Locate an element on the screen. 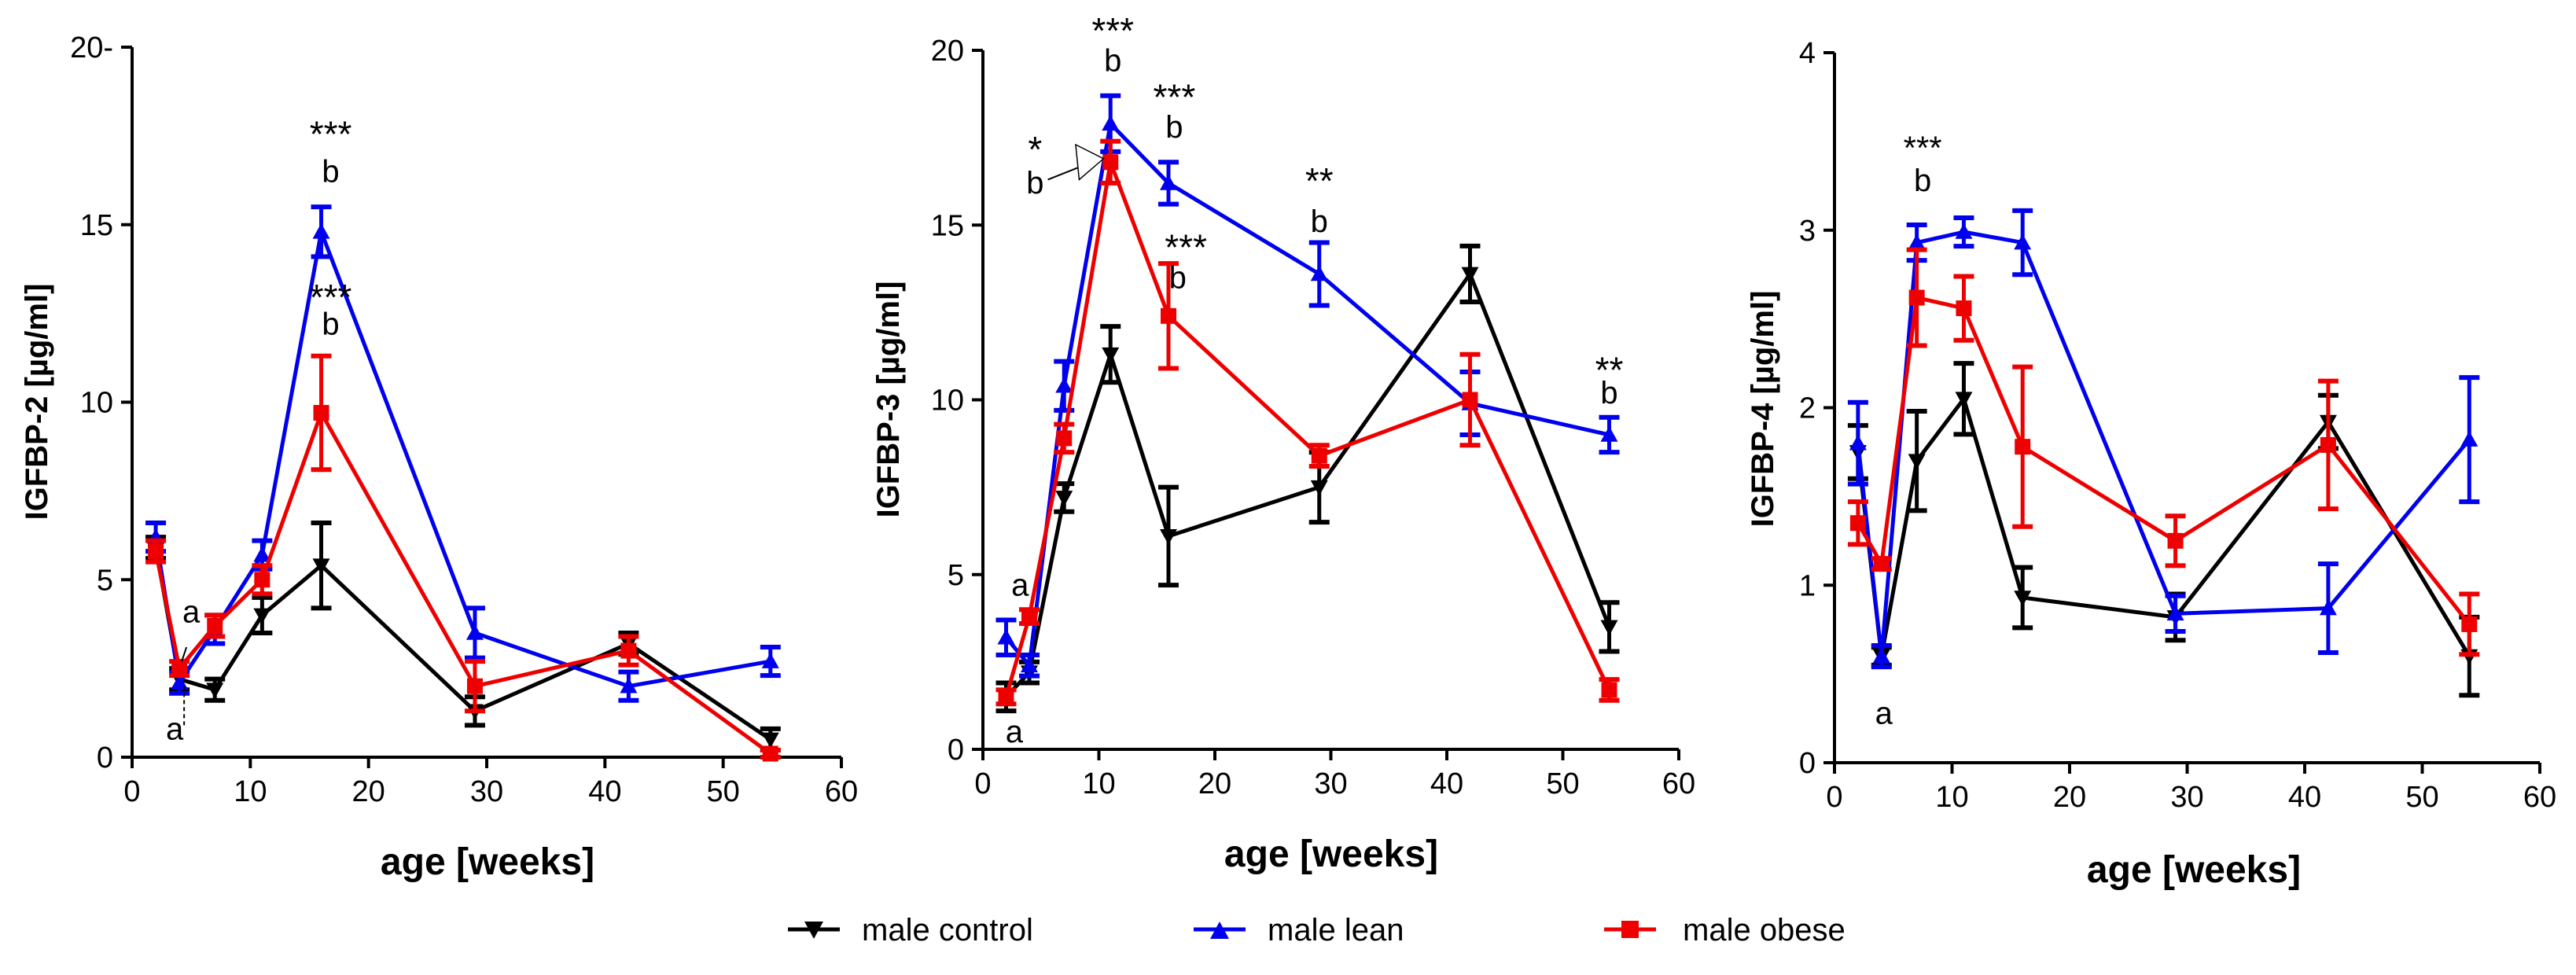 This screenshot has width=2576, height=975. series-line-control is located at coordinates (2163, 527).